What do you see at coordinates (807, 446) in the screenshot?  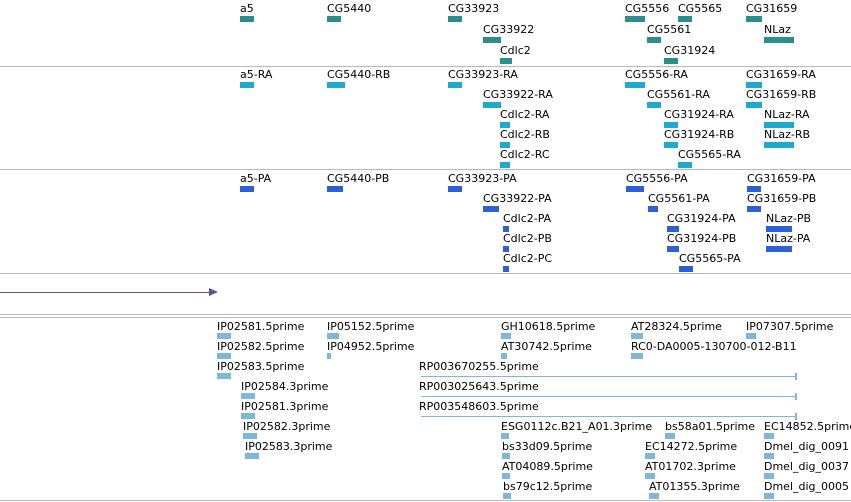 I see `est-label: Dmel_dig_0091` at bounding box center [807, 446].